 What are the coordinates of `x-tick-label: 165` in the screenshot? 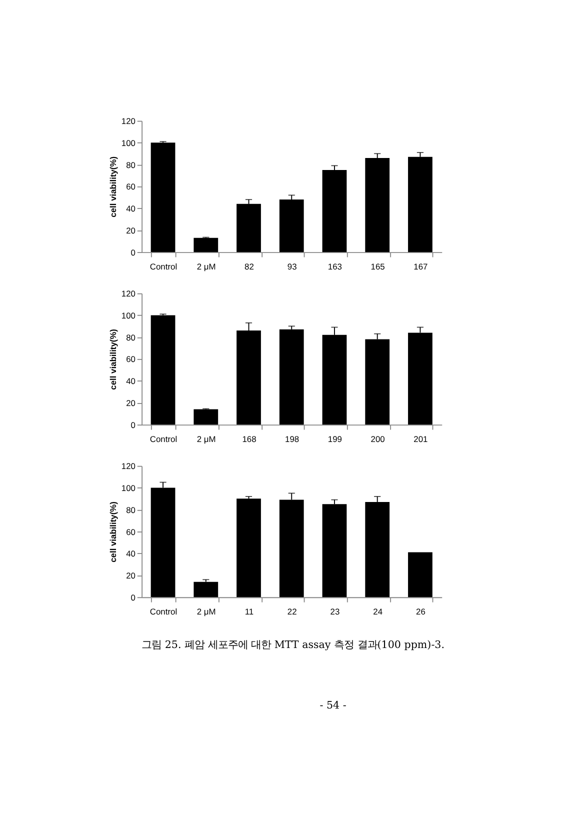 It's located at (378, 266).